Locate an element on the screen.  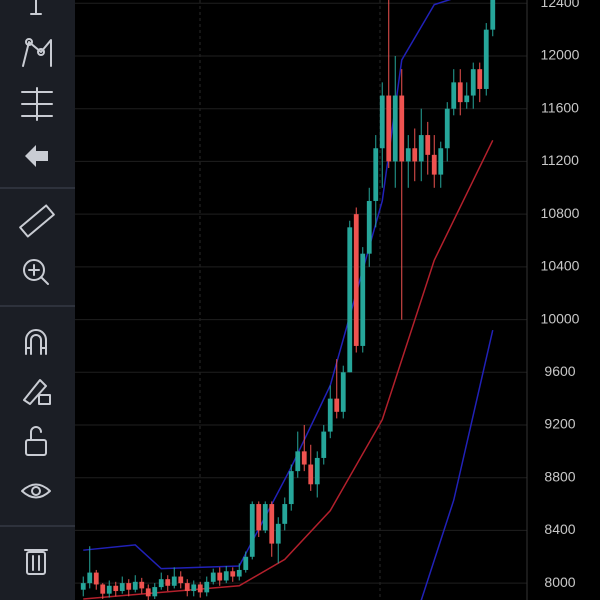
band-line is located at coordinates (457, 464).